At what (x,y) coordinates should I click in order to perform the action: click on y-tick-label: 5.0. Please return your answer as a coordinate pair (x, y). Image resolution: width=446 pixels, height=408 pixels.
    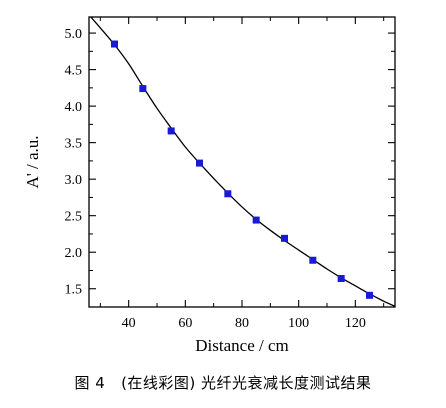
    Looking at the image, I should click on (74, 34).